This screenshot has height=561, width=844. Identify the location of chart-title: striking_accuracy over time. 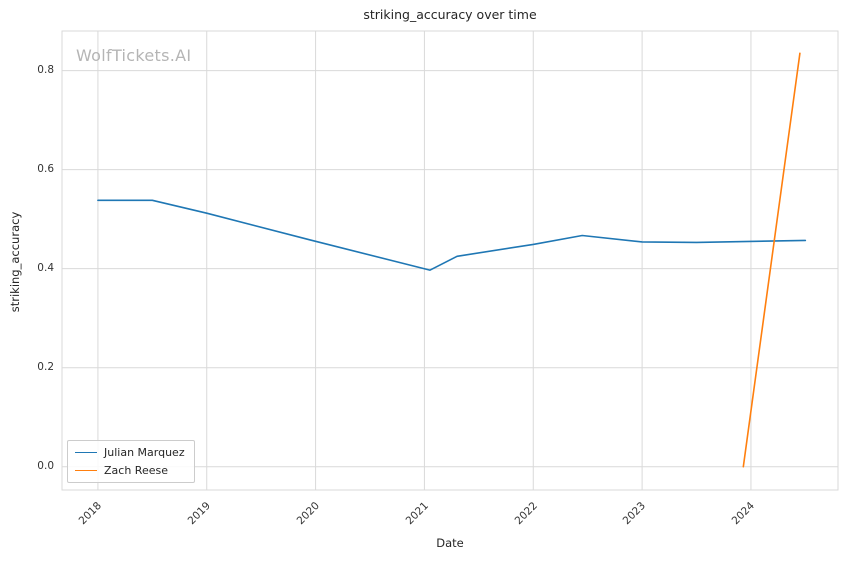
(450, 14).